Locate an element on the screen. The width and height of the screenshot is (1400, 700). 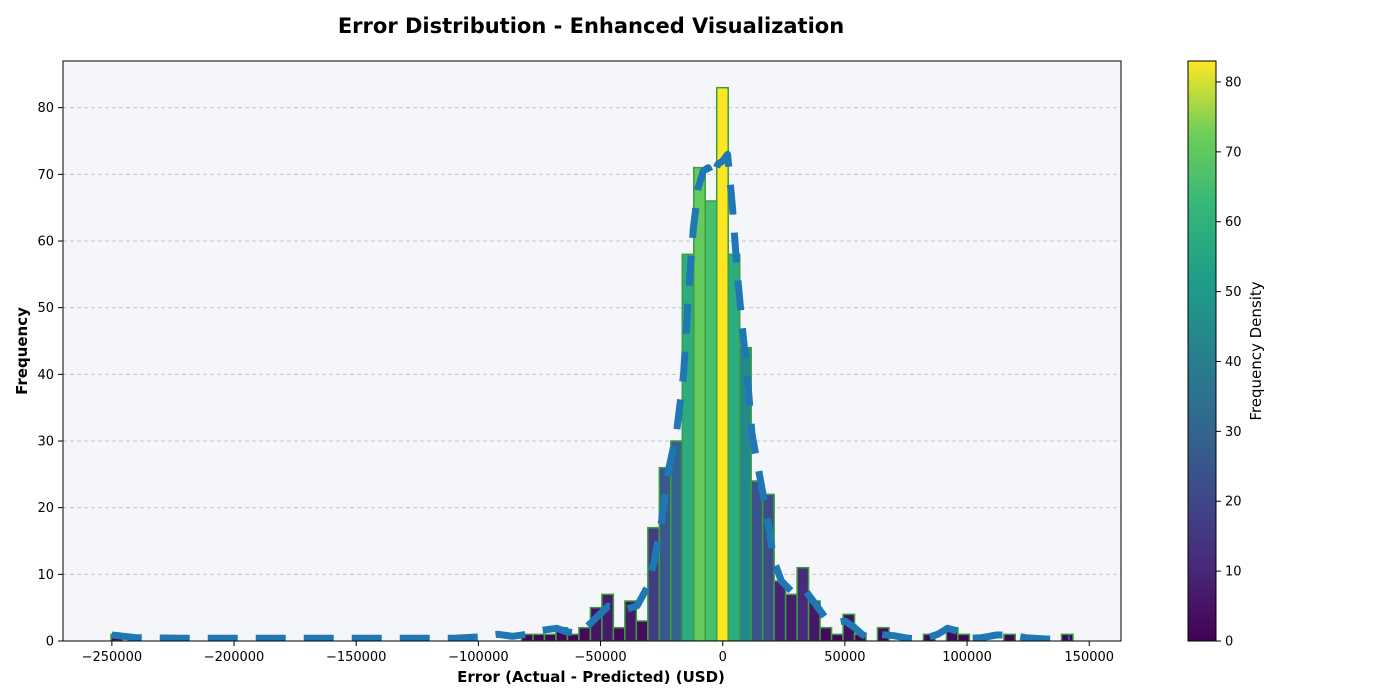
y-tick-label: 30 is located at coordinates (45, 442).